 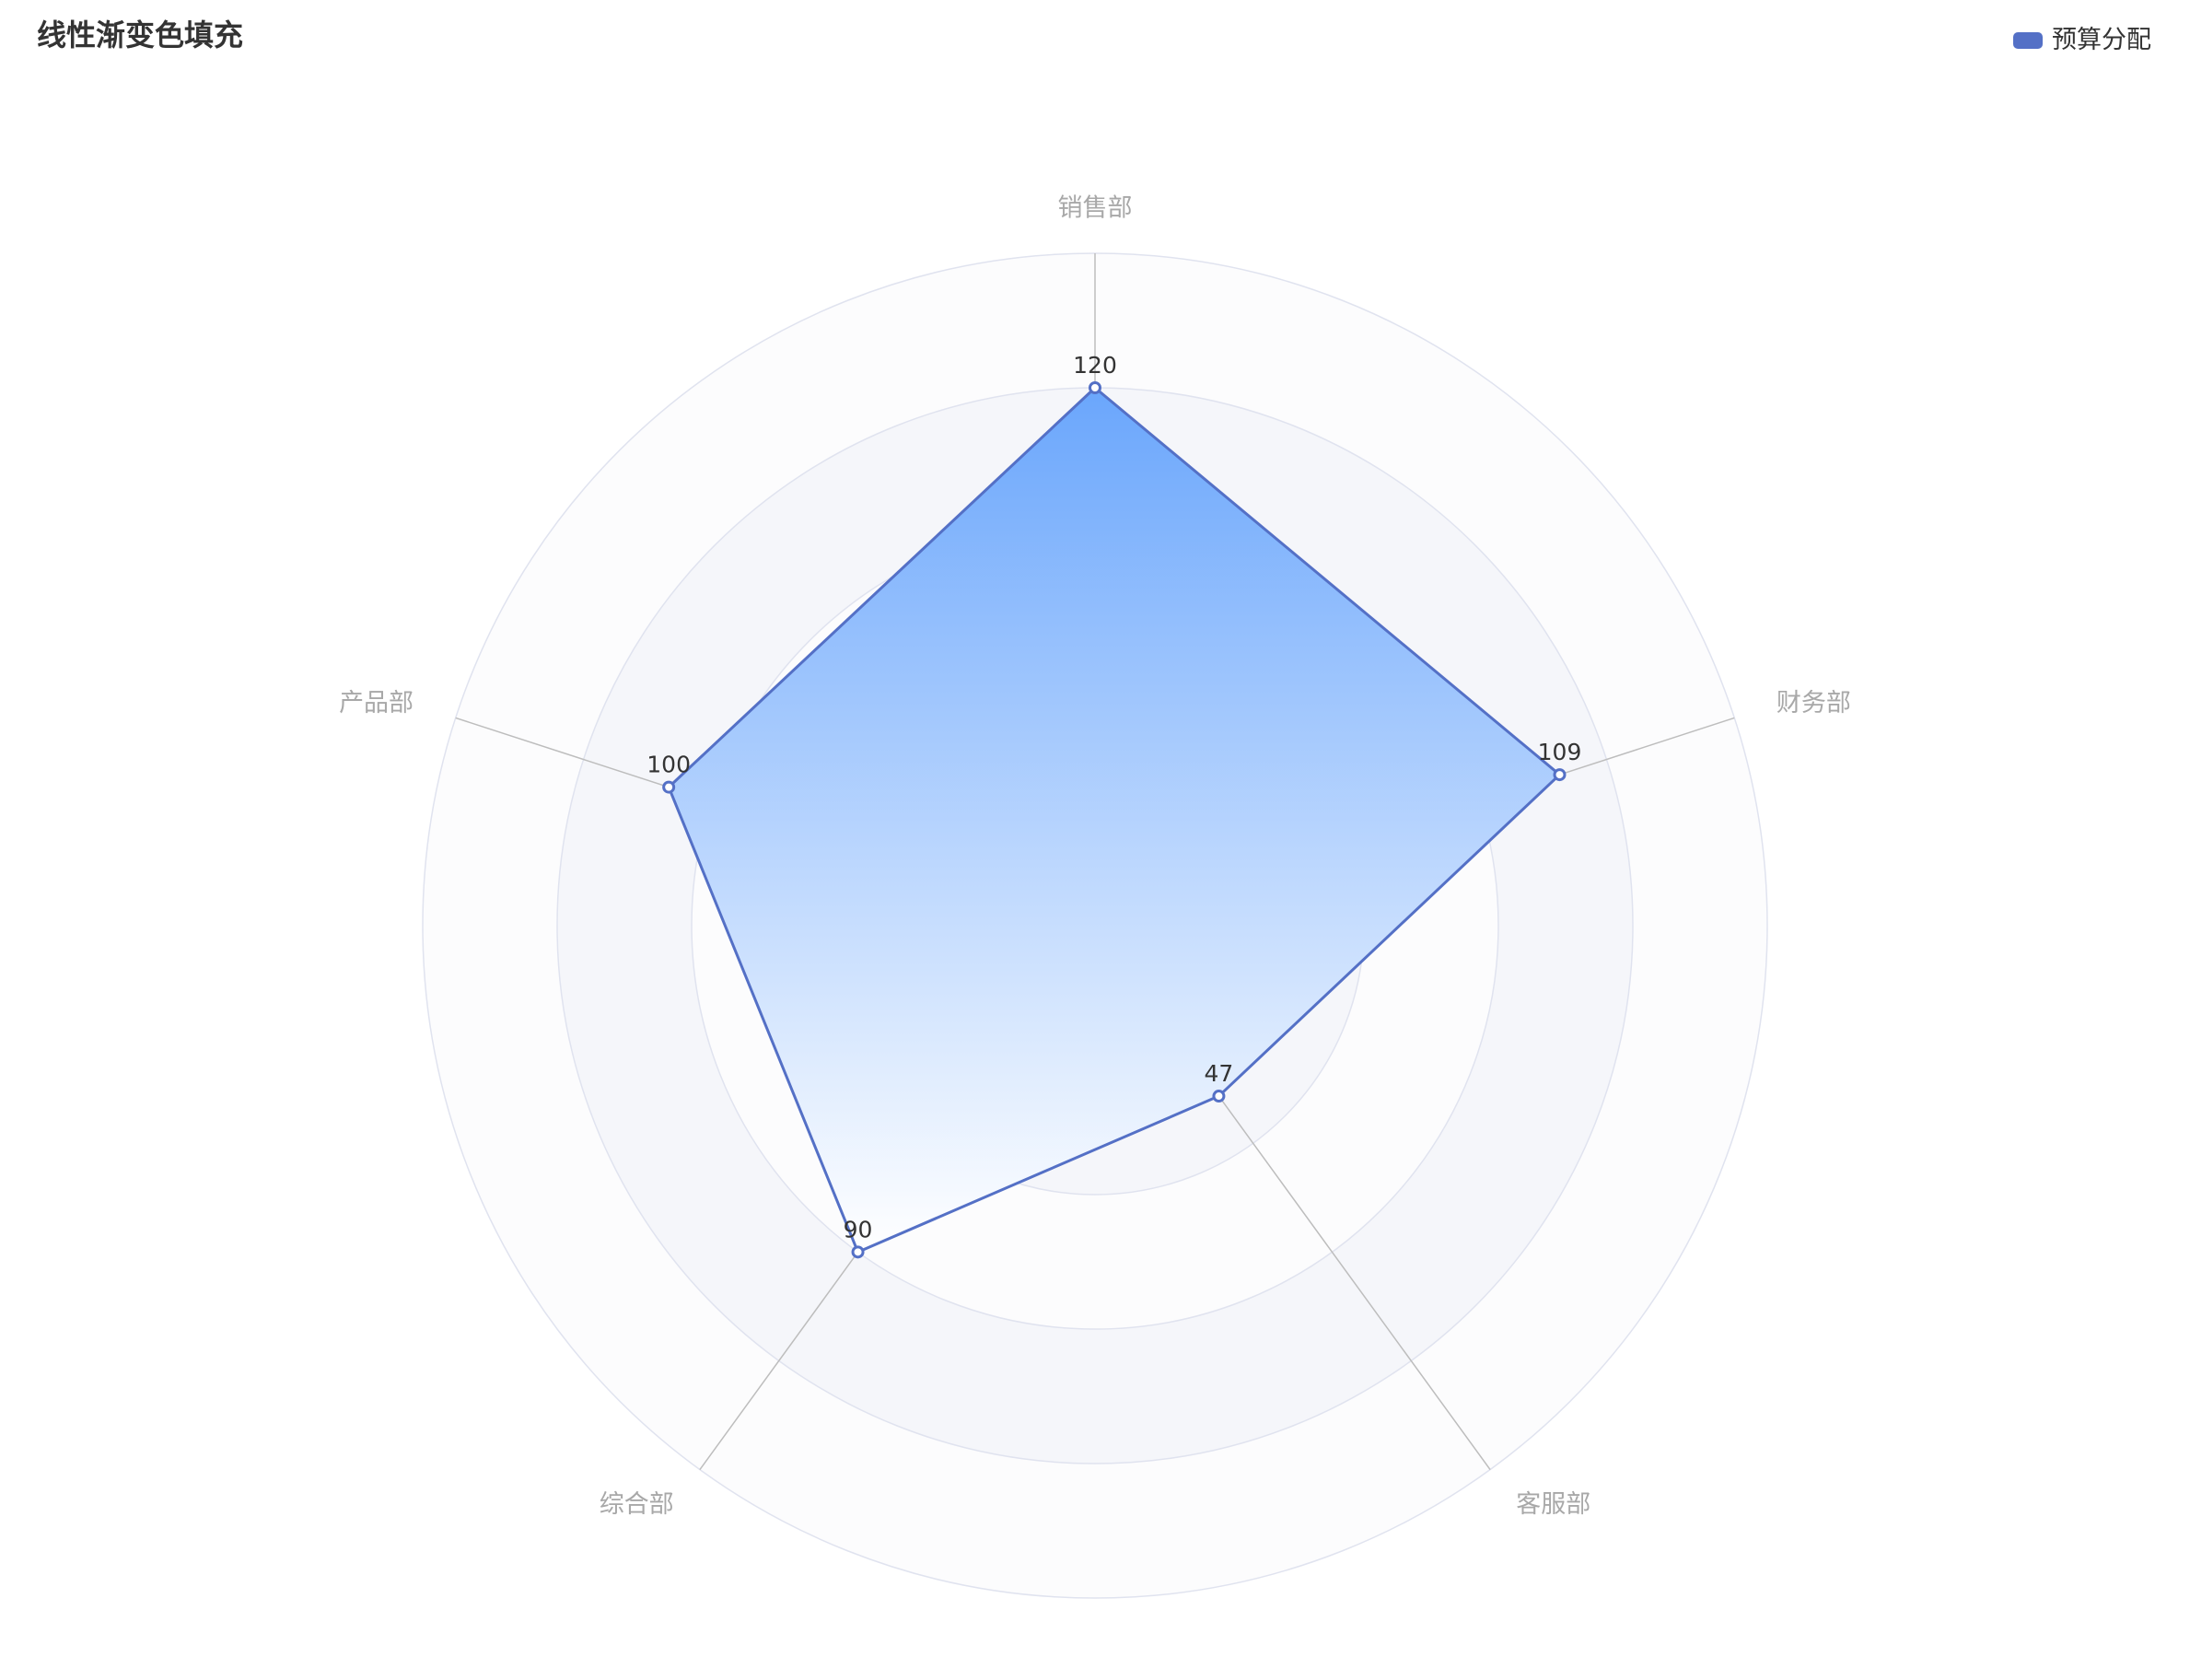 What do you see at coordinates (669, 765) in the screenshot?
I see `value-label-4: 100` at bounding box center [669, 765].